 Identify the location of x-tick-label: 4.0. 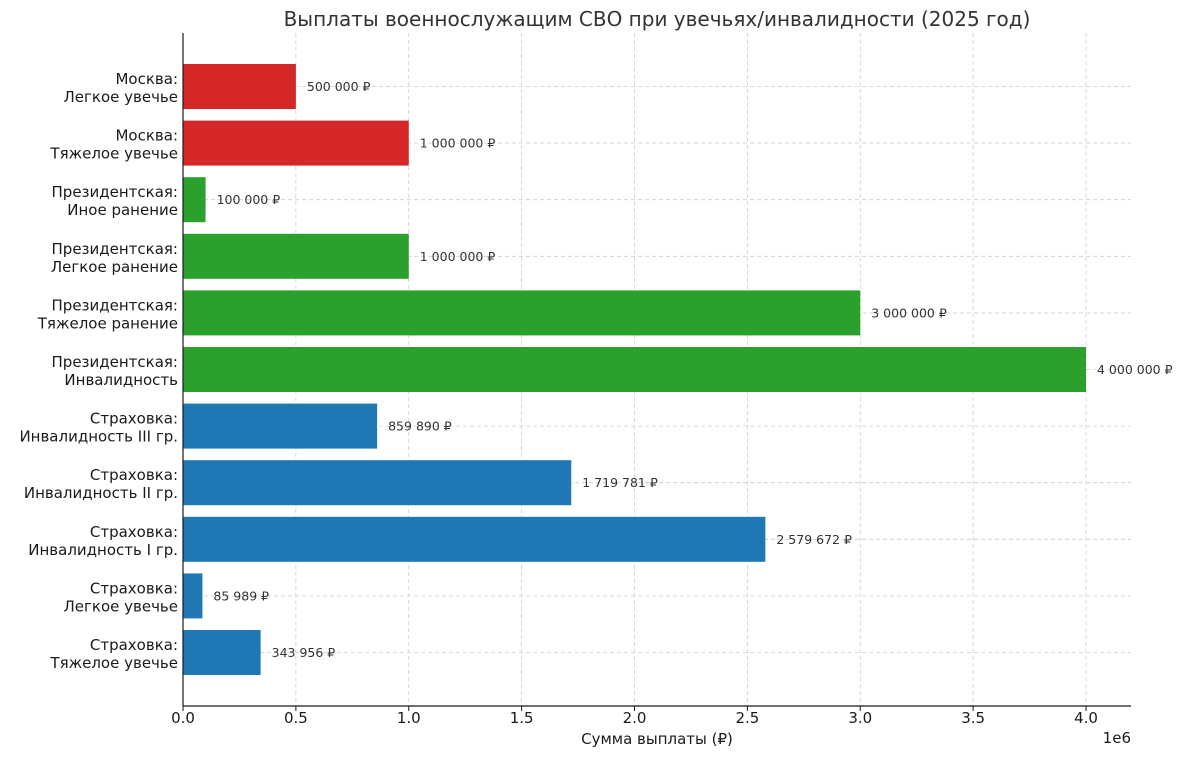
(1086, 718).